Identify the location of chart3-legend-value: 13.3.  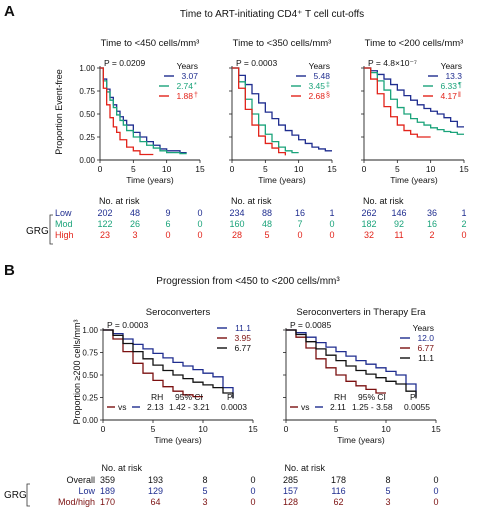
(453, 76).